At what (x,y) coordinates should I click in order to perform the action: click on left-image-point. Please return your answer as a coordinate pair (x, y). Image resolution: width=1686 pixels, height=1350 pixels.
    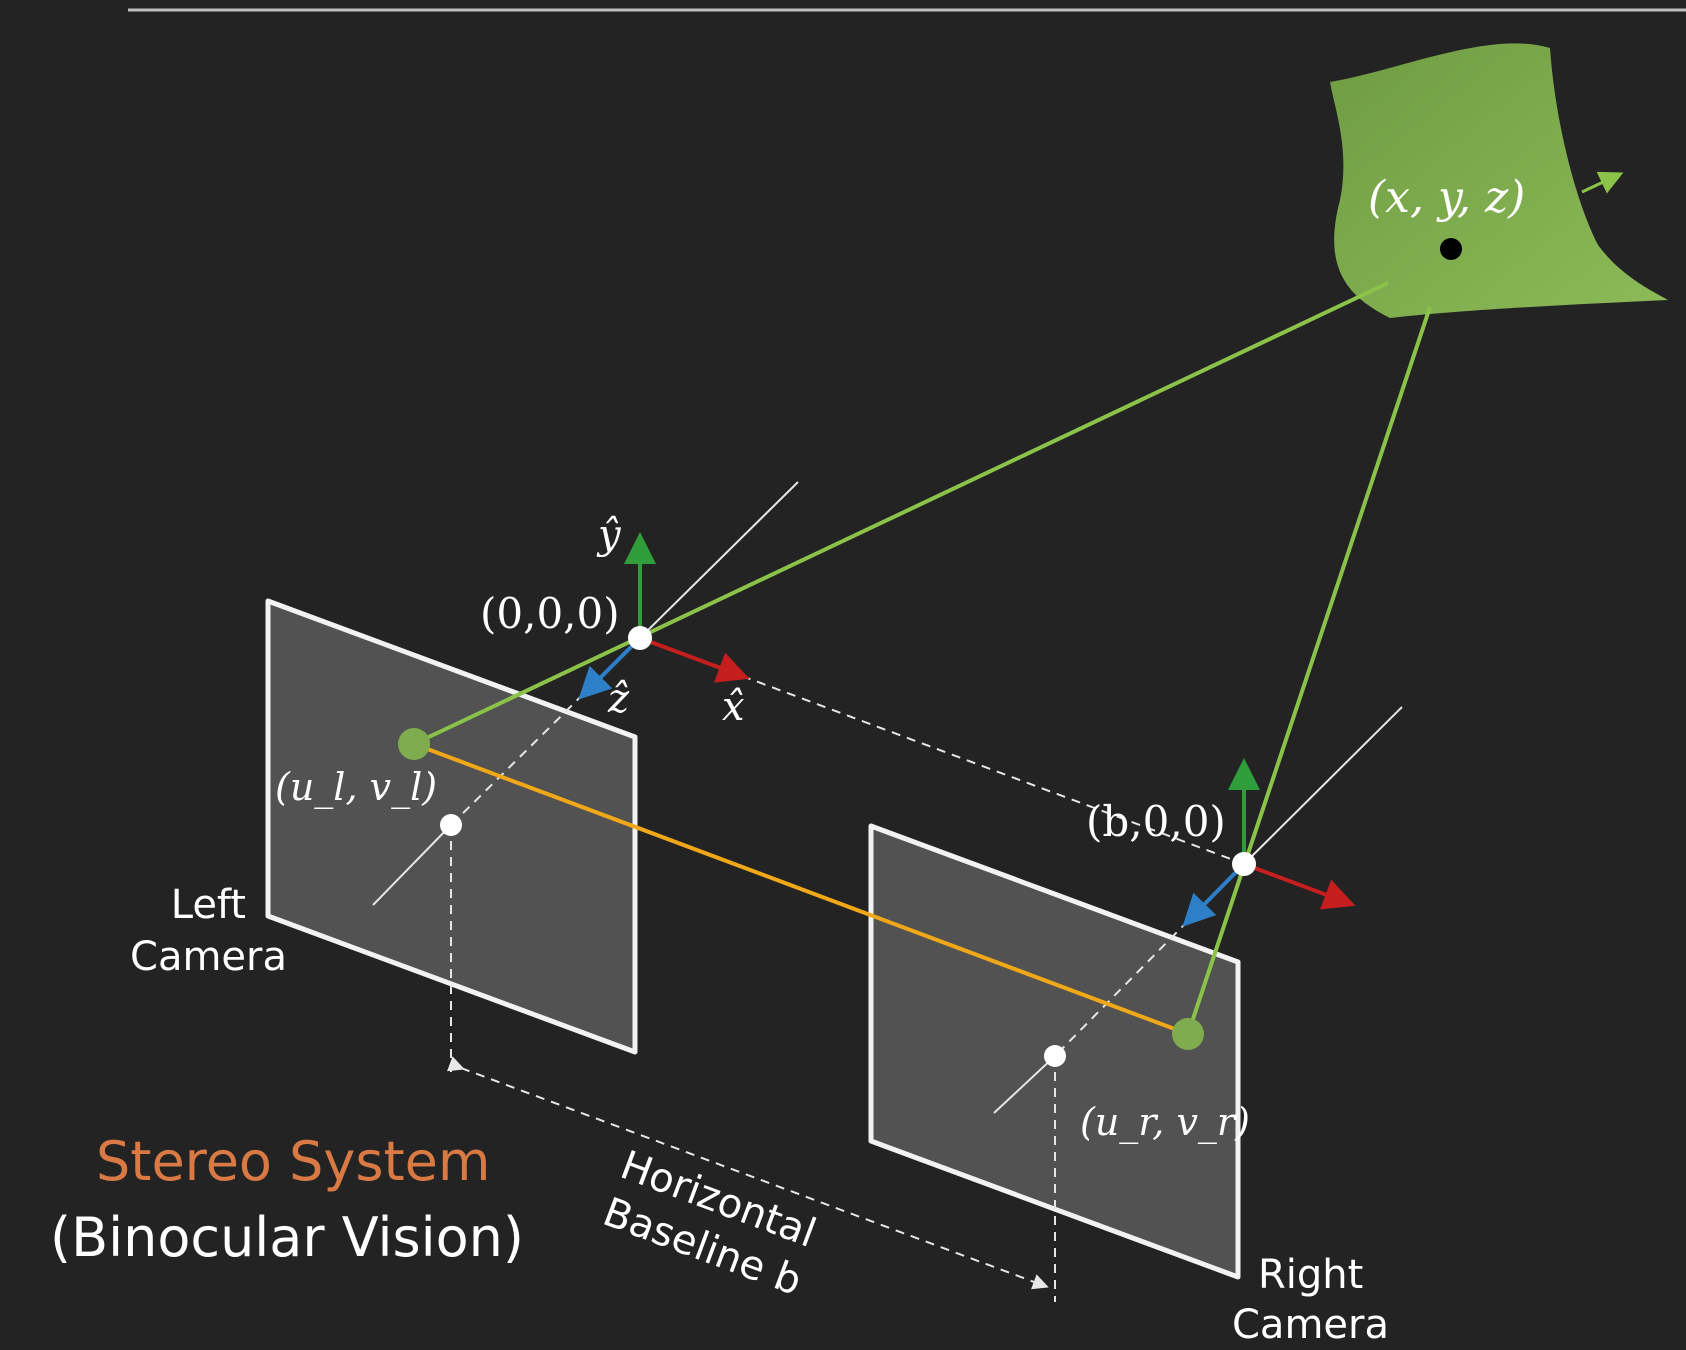
    Looking at the image, I should click on (414, 744).